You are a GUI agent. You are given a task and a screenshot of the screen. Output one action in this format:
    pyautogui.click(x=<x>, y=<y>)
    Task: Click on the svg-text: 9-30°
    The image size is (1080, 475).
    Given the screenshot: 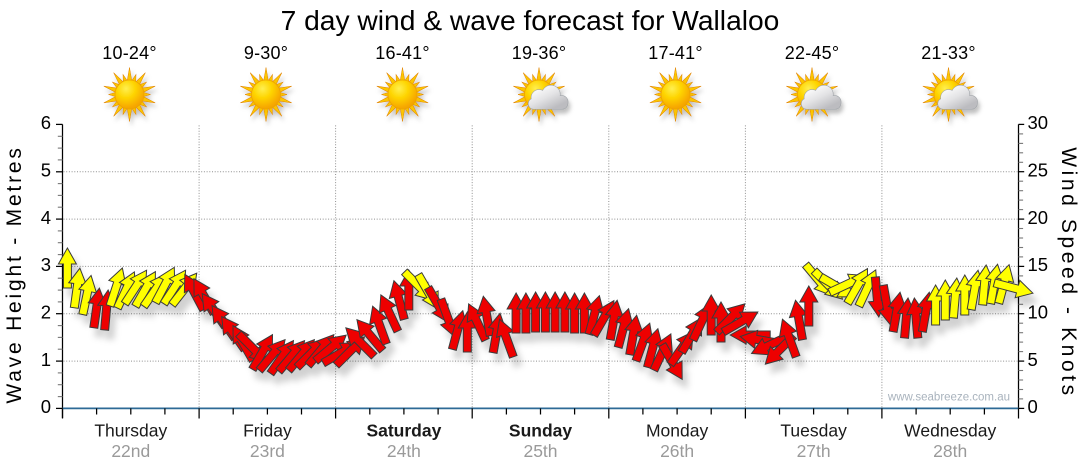 What is the action you would take?
    pyautogui.click(x=266, y=53)
    